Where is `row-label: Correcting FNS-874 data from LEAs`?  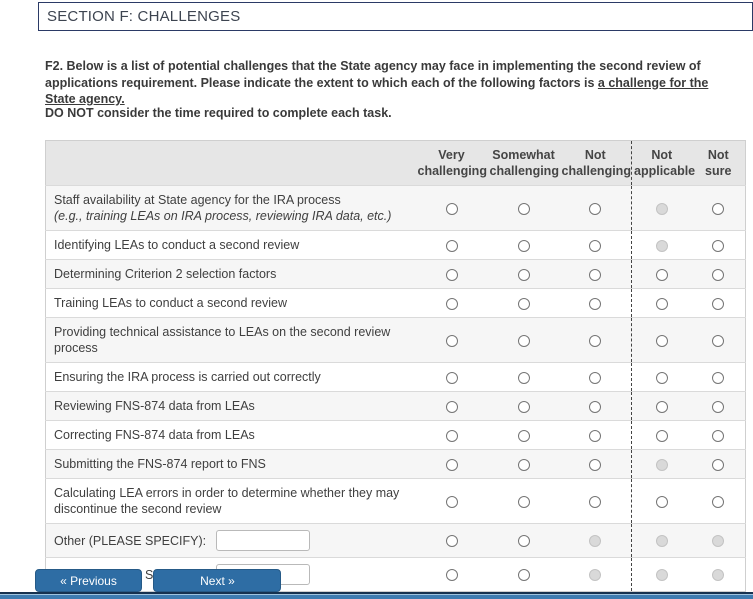 row-label: Correcting FNS-874 data from LEAs is located at coordinates (154, 435).